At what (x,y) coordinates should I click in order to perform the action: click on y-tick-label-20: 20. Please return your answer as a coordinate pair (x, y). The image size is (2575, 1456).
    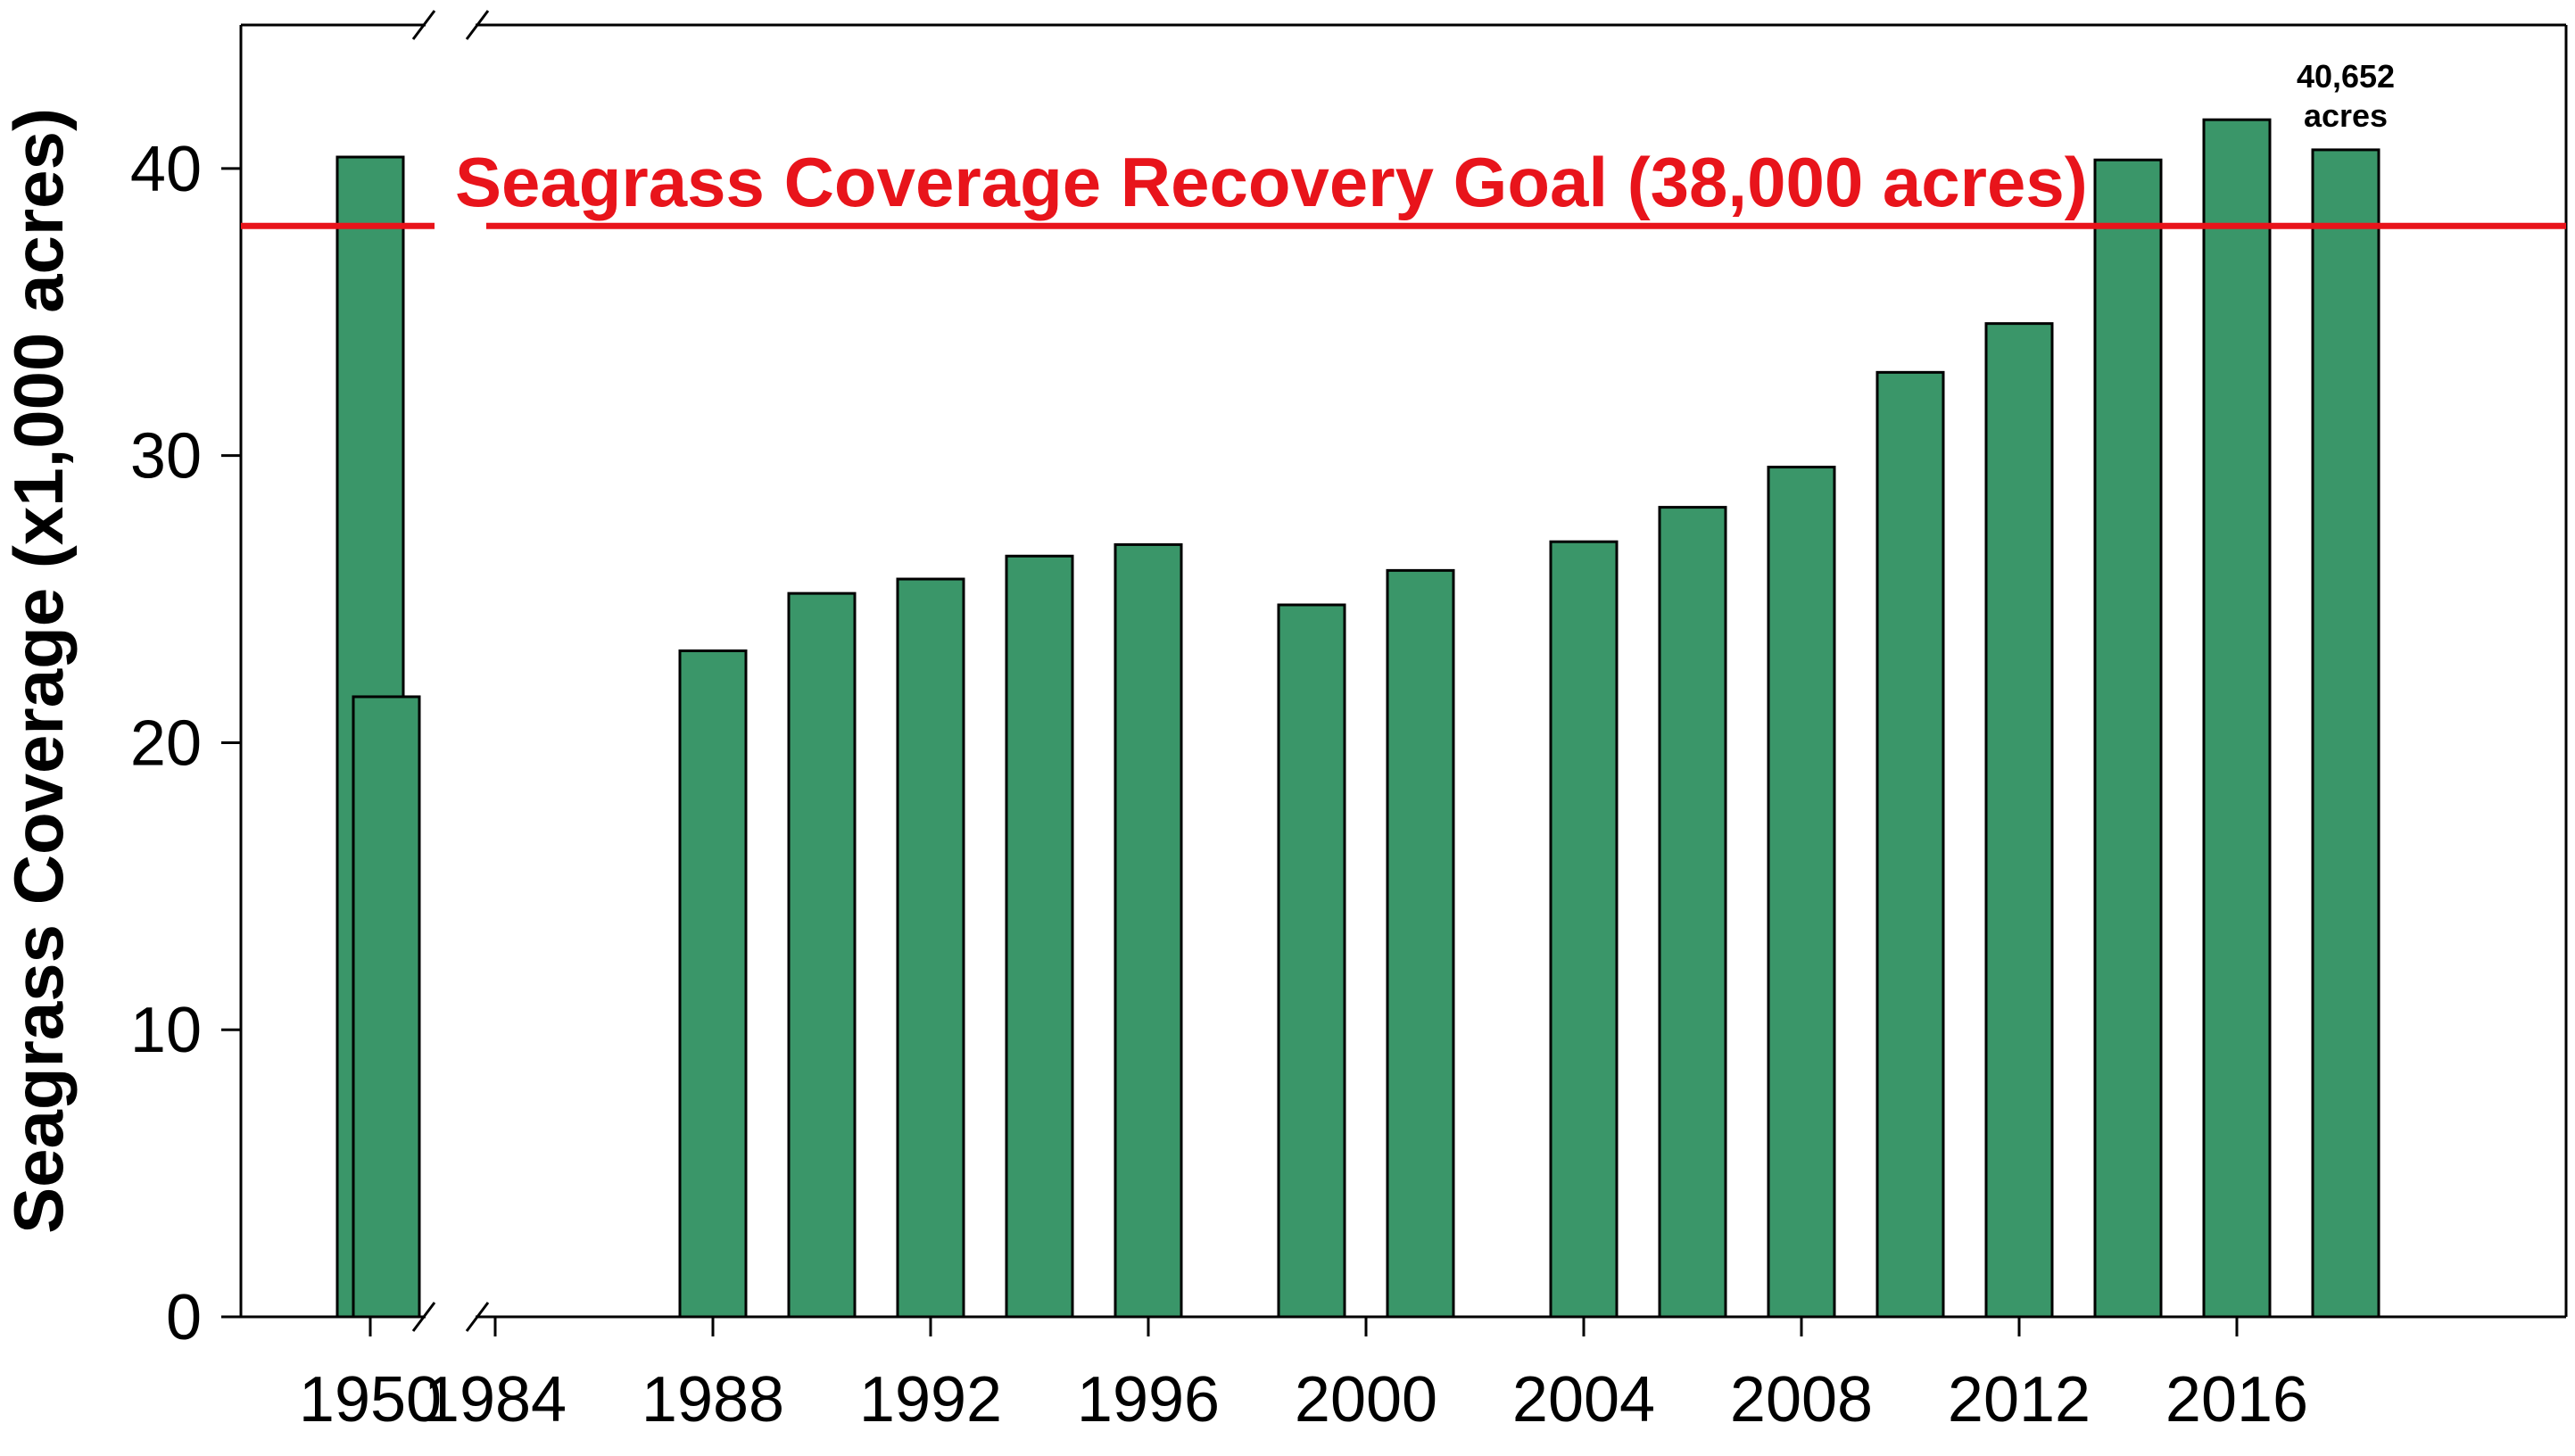
    Looking at the image, I should click on (166, 743).